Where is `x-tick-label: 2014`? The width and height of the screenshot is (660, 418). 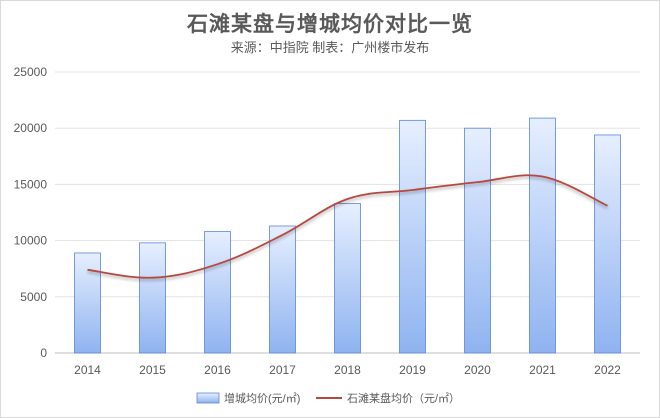
x-tick-label: 2014 is located at coordinates (87, 370).